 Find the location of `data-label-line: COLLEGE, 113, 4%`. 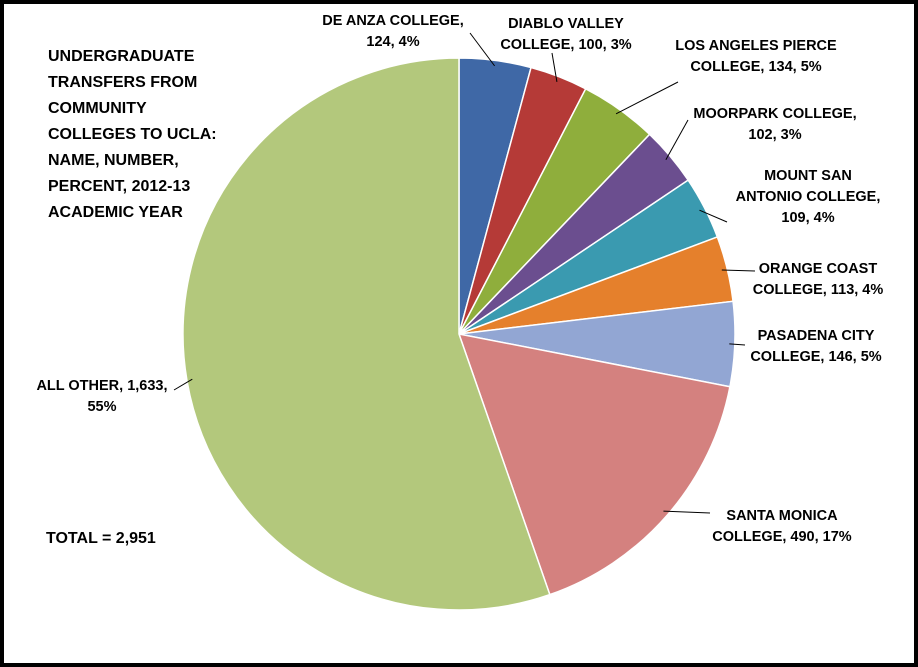

data-label-line: COLLEGE, 113, 4% is located at coordinates (818, 290).